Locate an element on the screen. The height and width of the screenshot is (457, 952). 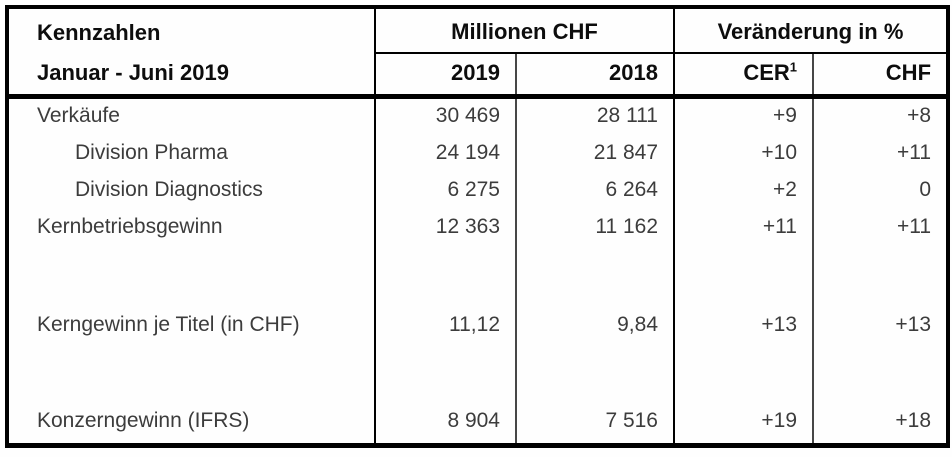
table-row-kernbetriebsgewinn: Kernbetriebsgewinn 12 363 11 162 +11 +11 is located at coordinates (477, 230).